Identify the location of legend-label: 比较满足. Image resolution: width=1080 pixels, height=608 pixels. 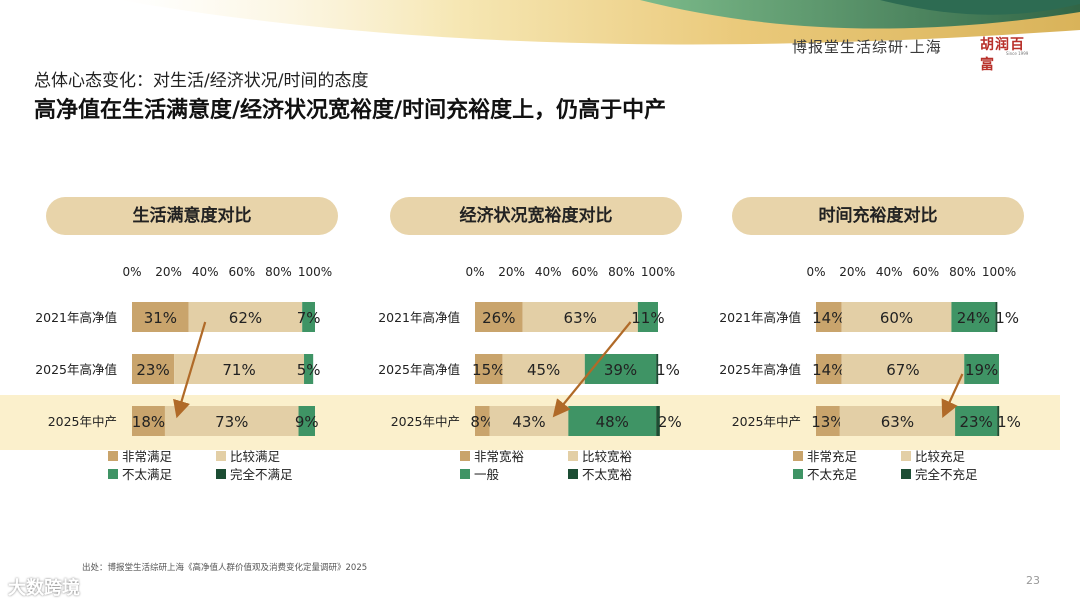
(255, 456).